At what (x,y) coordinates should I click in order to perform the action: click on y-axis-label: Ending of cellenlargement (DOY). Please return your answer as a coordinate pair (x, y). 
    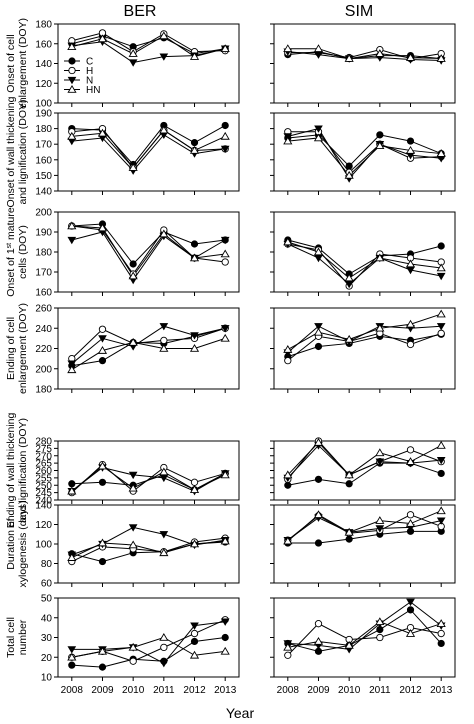
    Looking at the image, I should click on (17, 348).